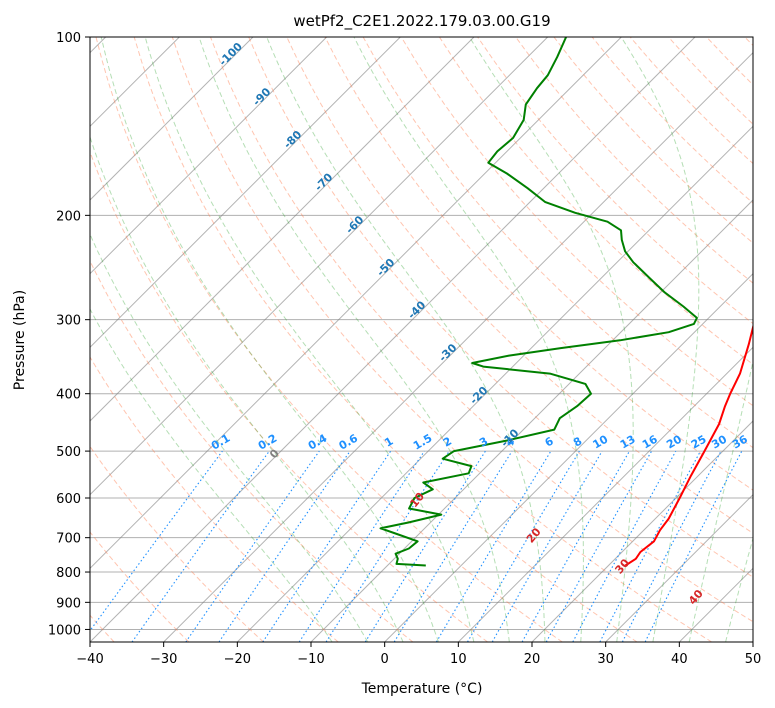 The width and height of the screenshot is (775, 708). Describe the element at coordinates (68, 216) in the screenshot. I see `y-tick-label: 200` at that location.